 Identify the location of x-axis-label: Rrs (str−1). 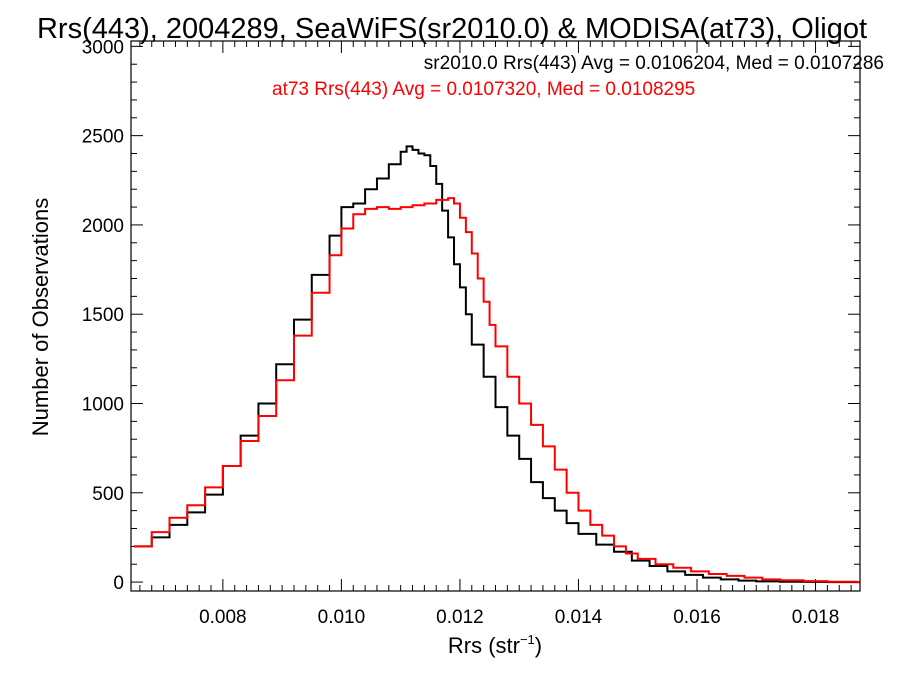
(495, 645).